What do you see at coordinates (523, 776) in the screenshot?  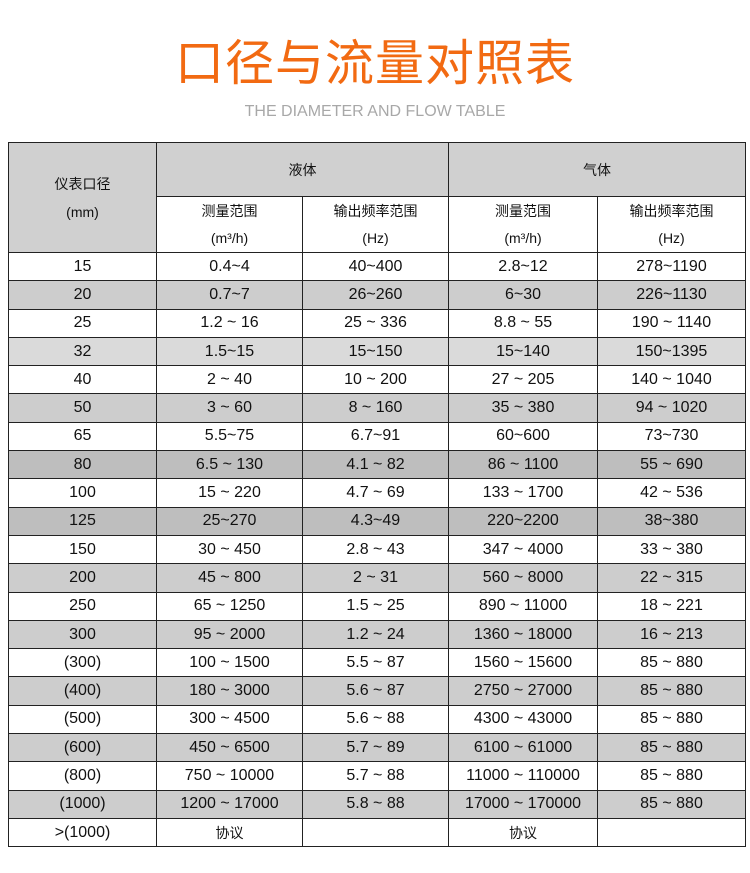 I see `cell-gas-range: 11000 ~ 110000` at bounding box center [523, 776].